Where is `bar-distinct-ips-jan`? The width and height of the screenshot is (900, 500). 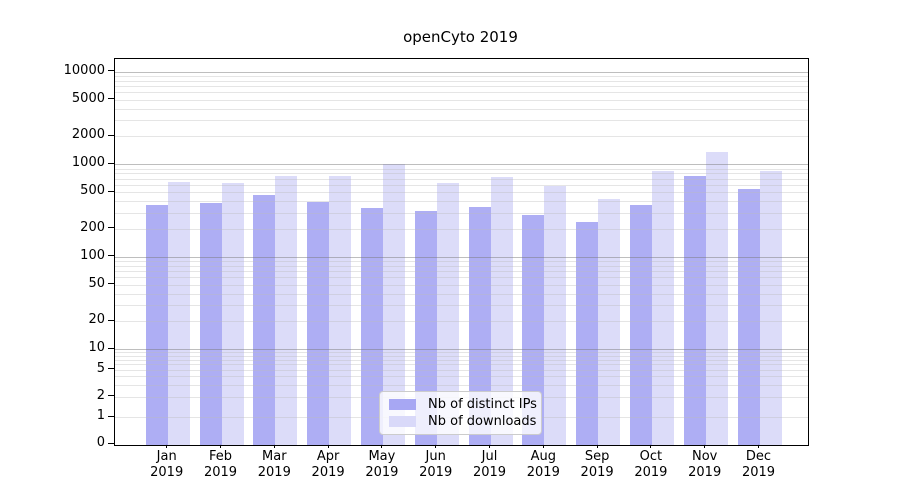
bar-distinct-ips-jan is located at coordinates (156, 325).